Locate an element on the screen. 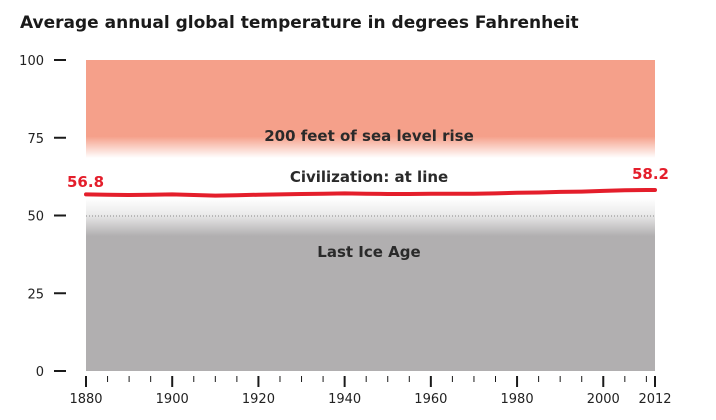 The image size is (716, 420). x-tick-label: 2012 is located at coordinates (654, 399).